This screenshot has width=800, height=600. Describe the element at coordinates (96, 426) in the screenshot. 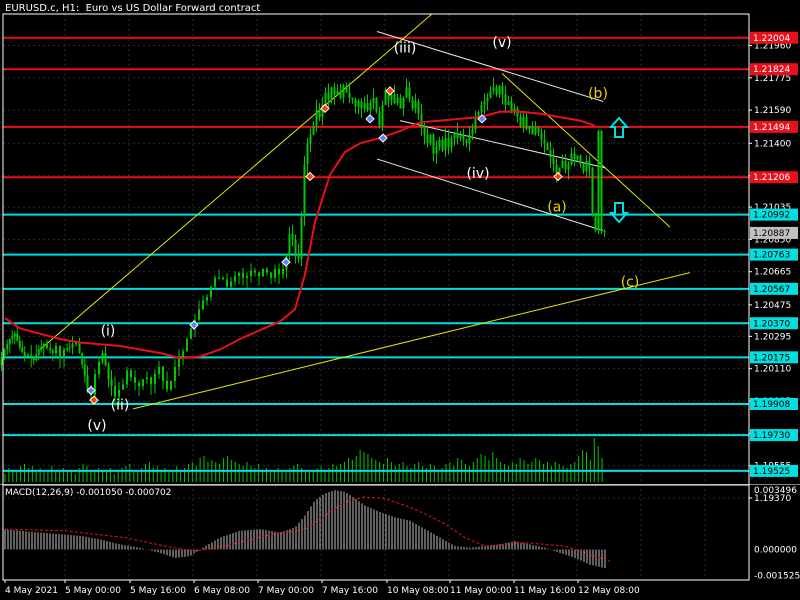

I see `wave-label: (v)` at that location.